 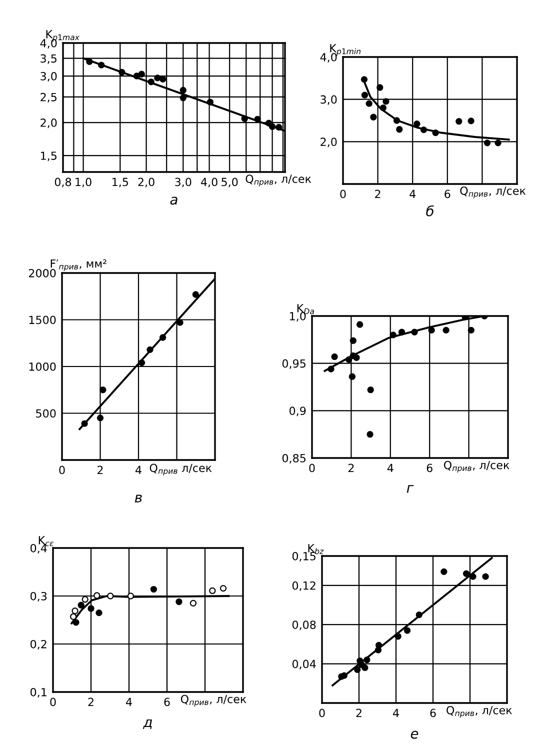 What do you see at coordinates (298, 317) in the screenshot?
I see `y-tick-label: 1,0` at bounding box center [298, 317].